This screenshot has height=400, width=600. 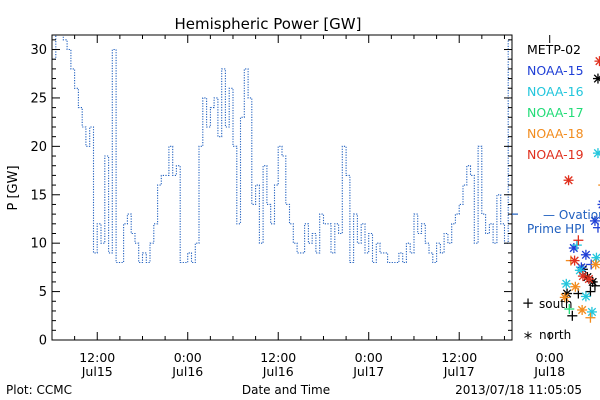 What do you see at coordinates (580, 270) in the screenshot?
I see `data-point-noaa-16-2-stroke` at bounding box center [580, 270].